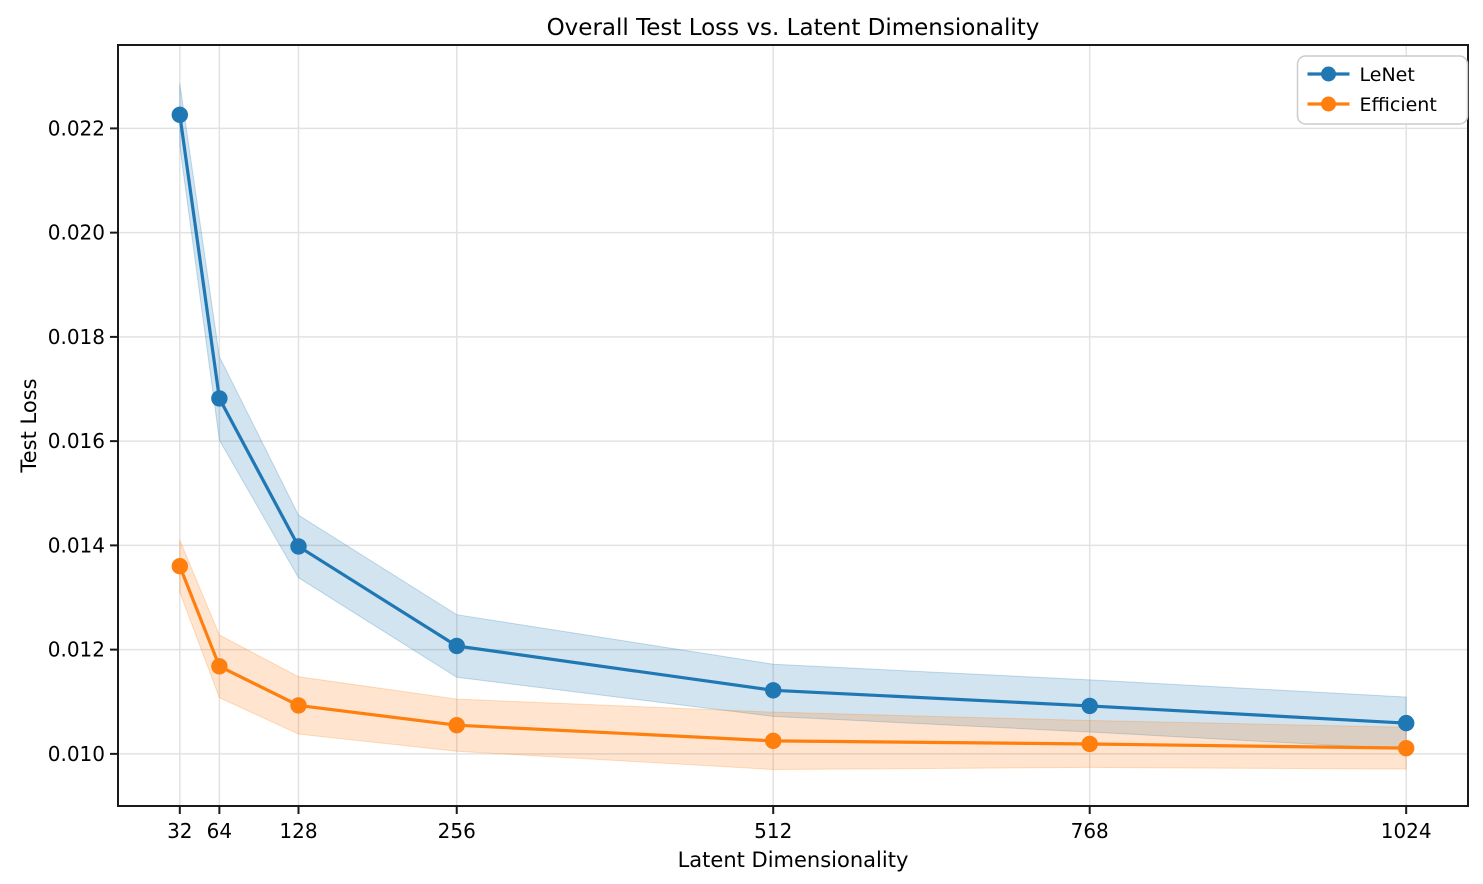  What do you see at coordinates (1406, 831) in the screenshot?
I see `x-tick-label: 1024` at bounding box center [1406, 831].